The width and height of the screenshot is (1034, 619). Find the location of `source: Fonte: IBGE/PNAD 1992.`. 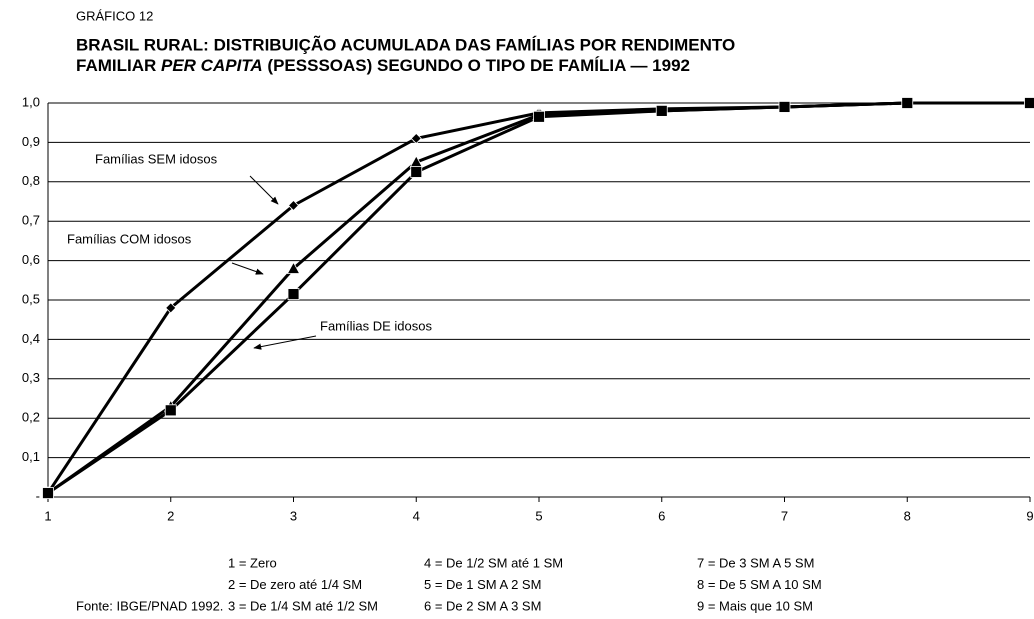

source: Fonte: IBGE/PNAD 1992. is located at coordinates (149, 605).